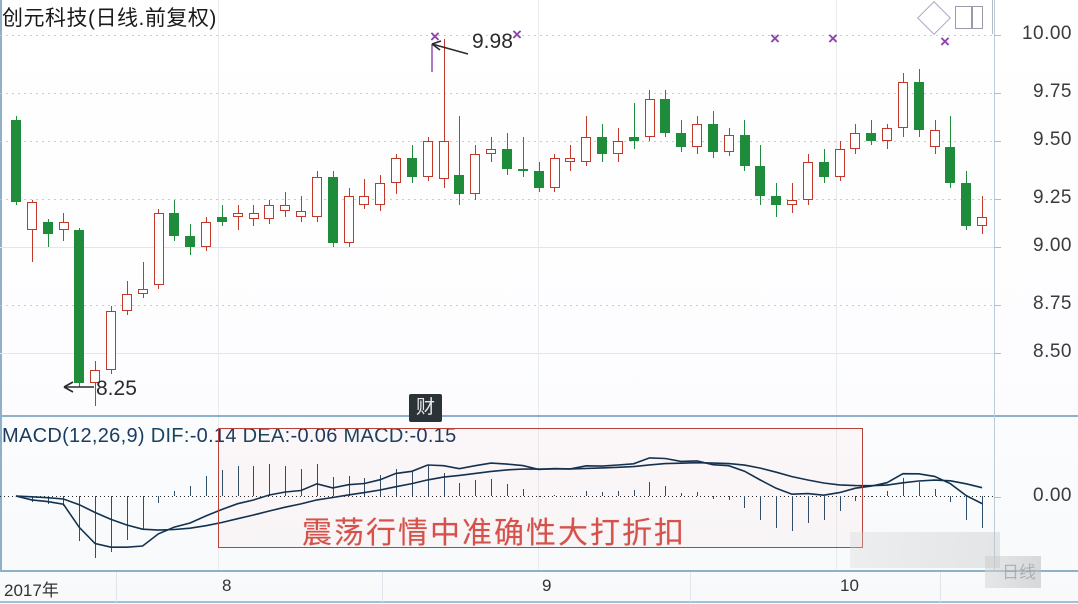  Describe the element at coordinates (425, 408) in the screenshot. I see `site-watermark-logo: 财` at that location.